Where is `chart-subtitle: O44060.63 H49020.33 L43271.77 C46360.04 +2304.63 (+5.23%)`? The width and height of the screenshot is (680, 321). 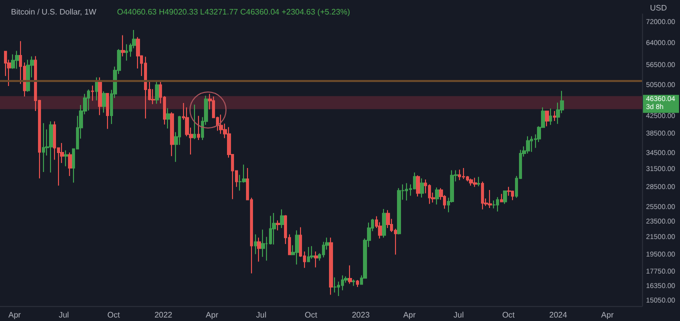
chart-subtitle: O44060.63 H49020.33 L43271.77 C46360.04 +2304.63 (+5.23%) is located at coordinates (233, 12).